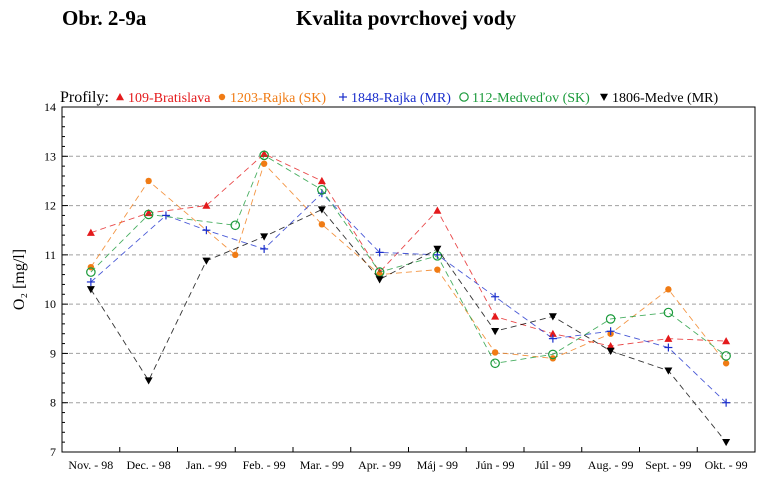 The width and height of the screenshot is (760, 478). Describe the element at coordinates (50, 156) in the screenshot. I see `y-tick-label: 13` at that location.